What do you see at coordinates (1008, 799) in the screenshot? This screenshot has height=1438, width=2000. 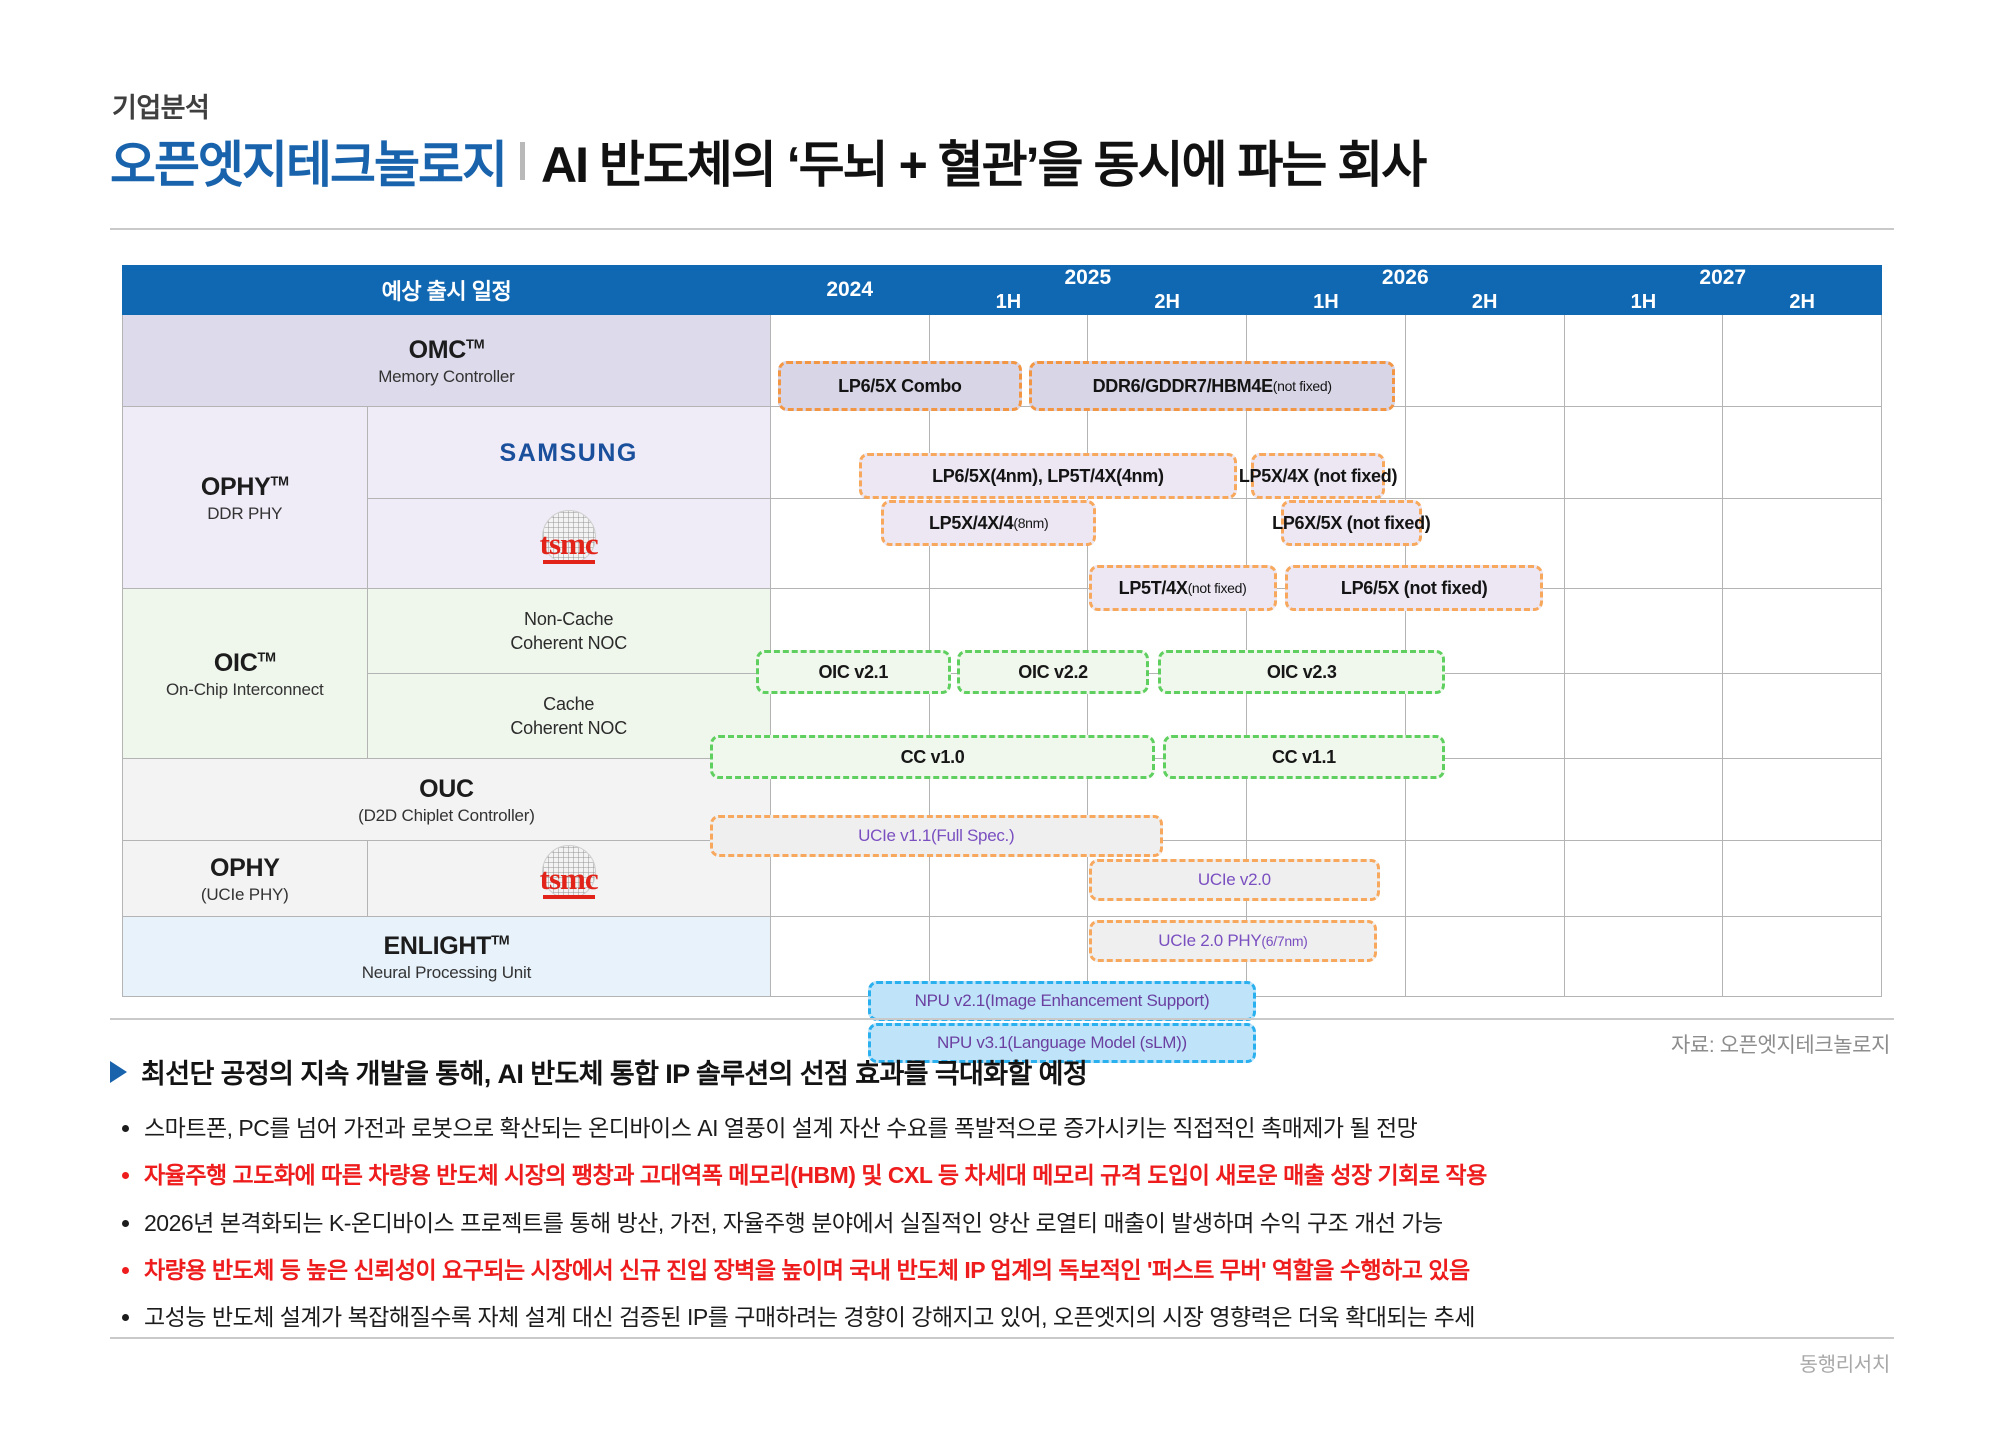 I see `cell-ouc-2025-1h` at bounding box center [1008, 799].